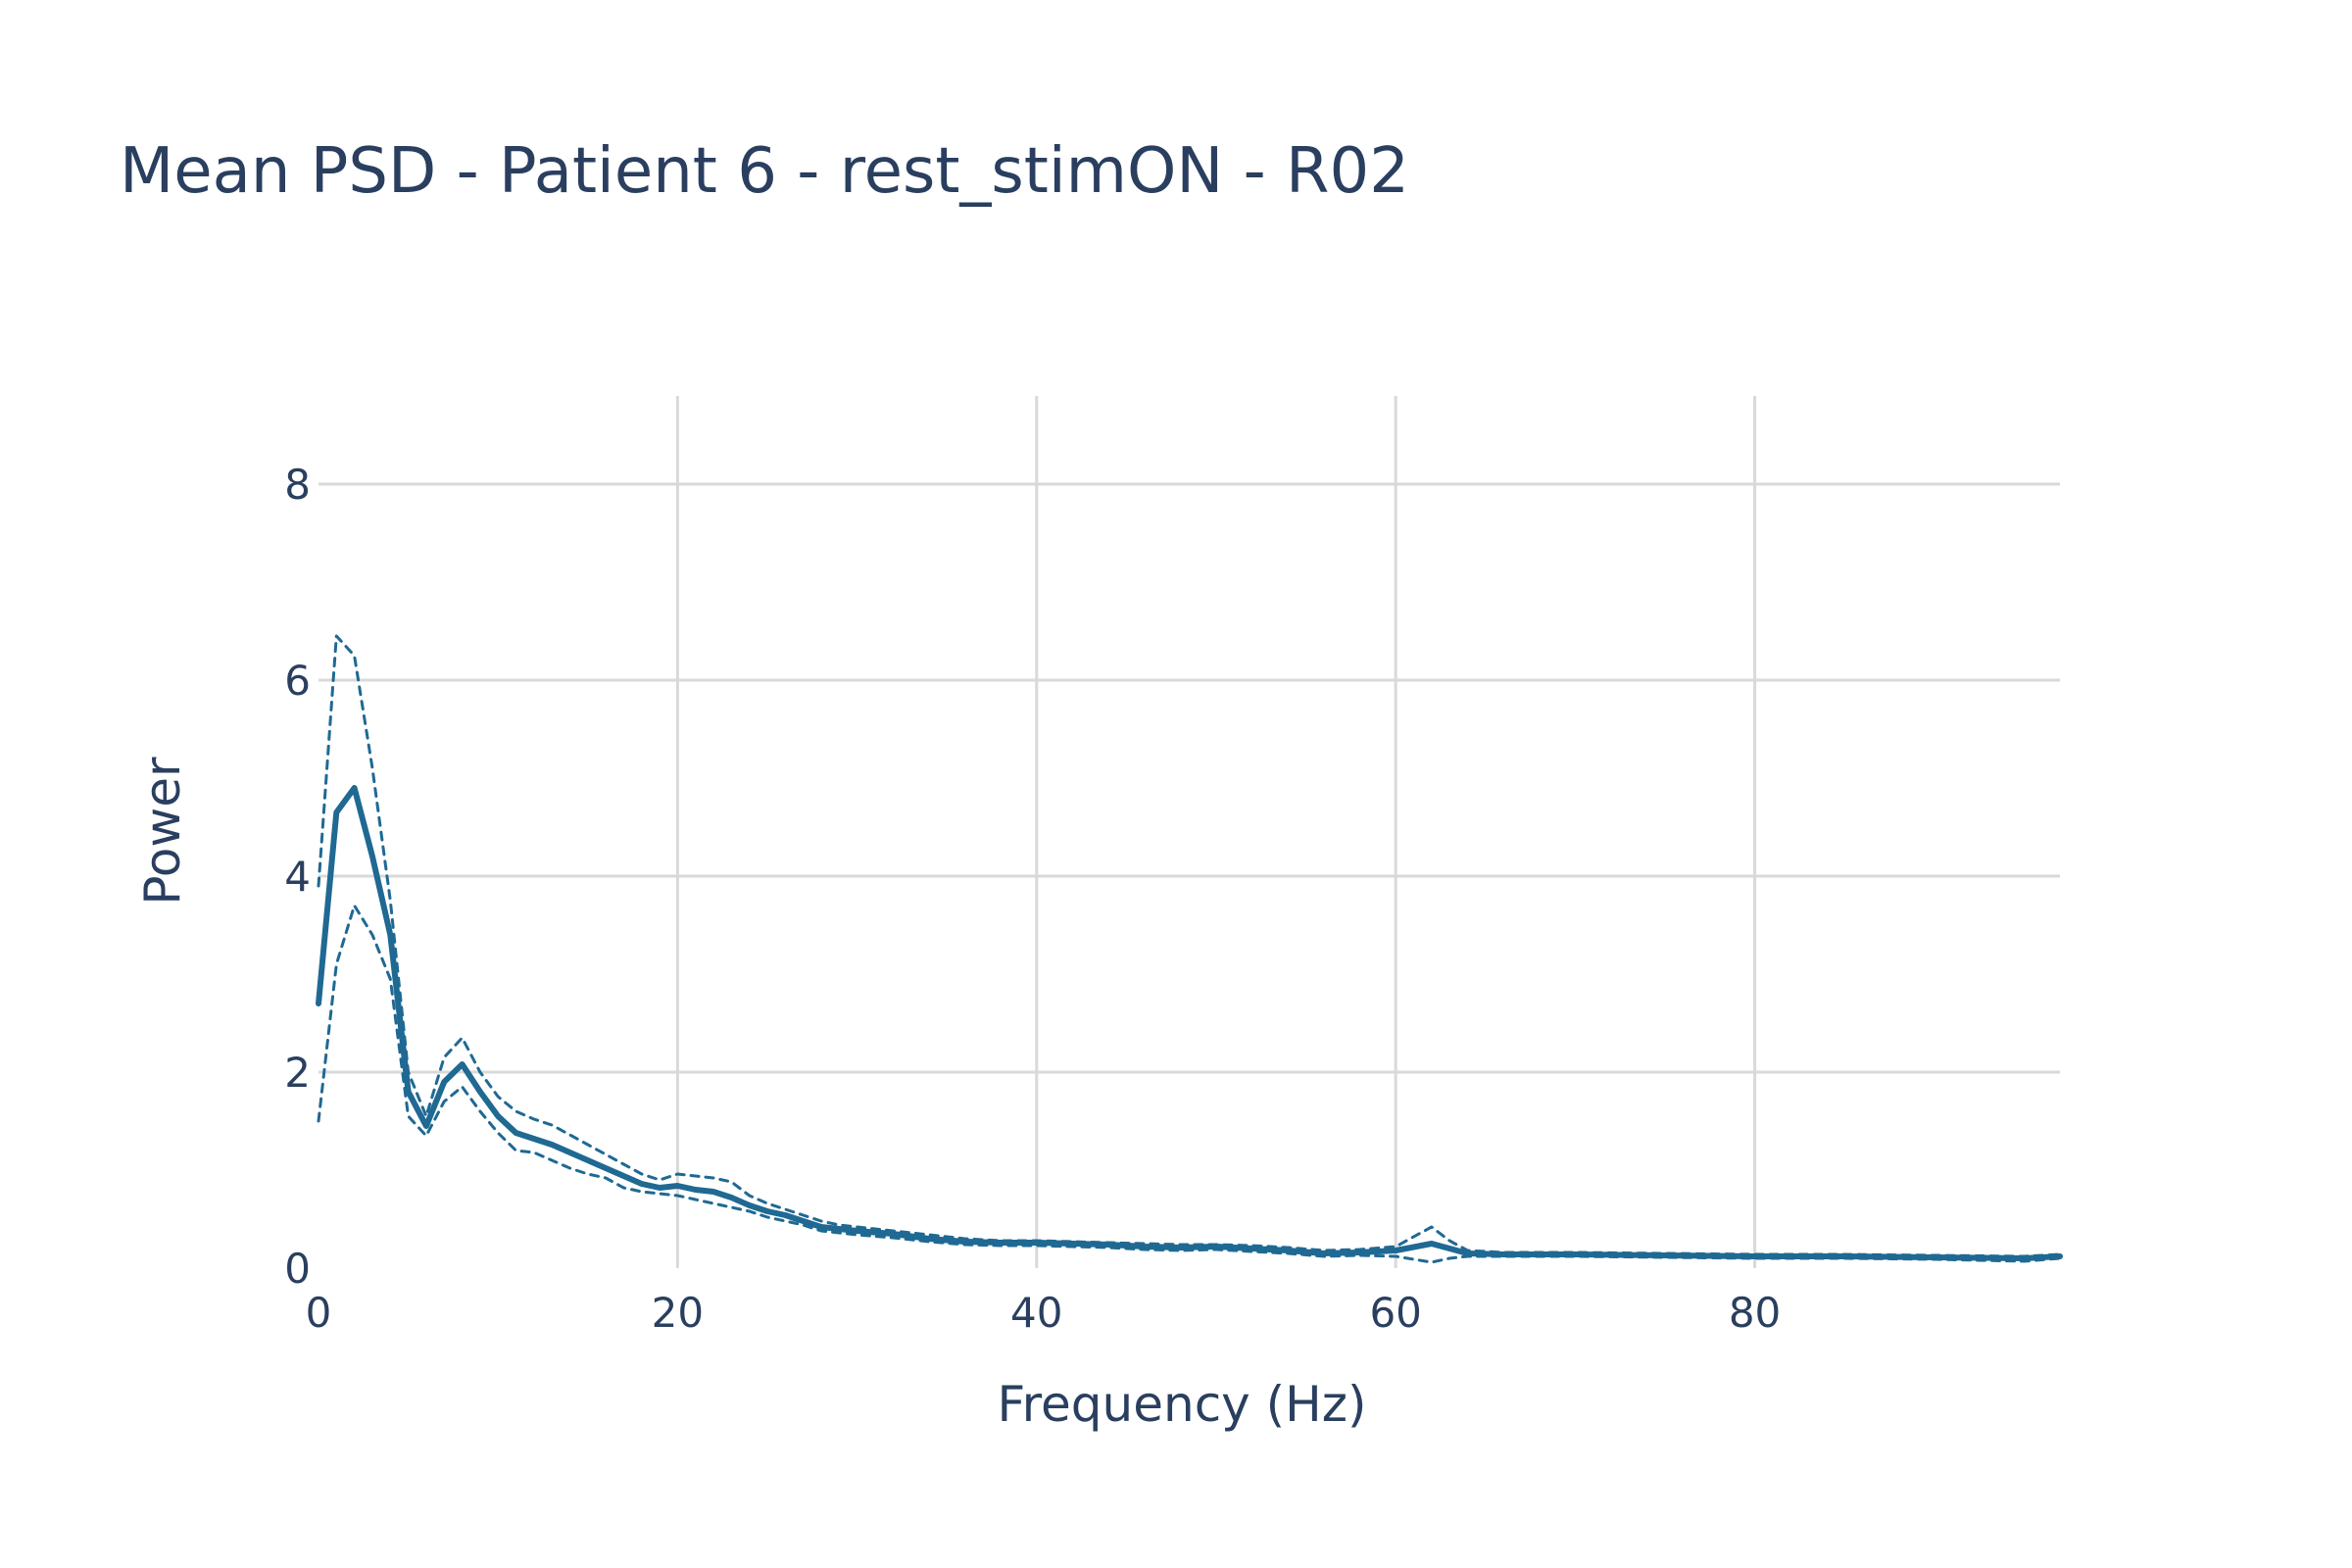 The height and width of the screenshot is (1568, 2352). What do you see at coordinates (297, 877) in the screenshot?
I see `y-tick-label: 4` at bounding box center [297, 877].